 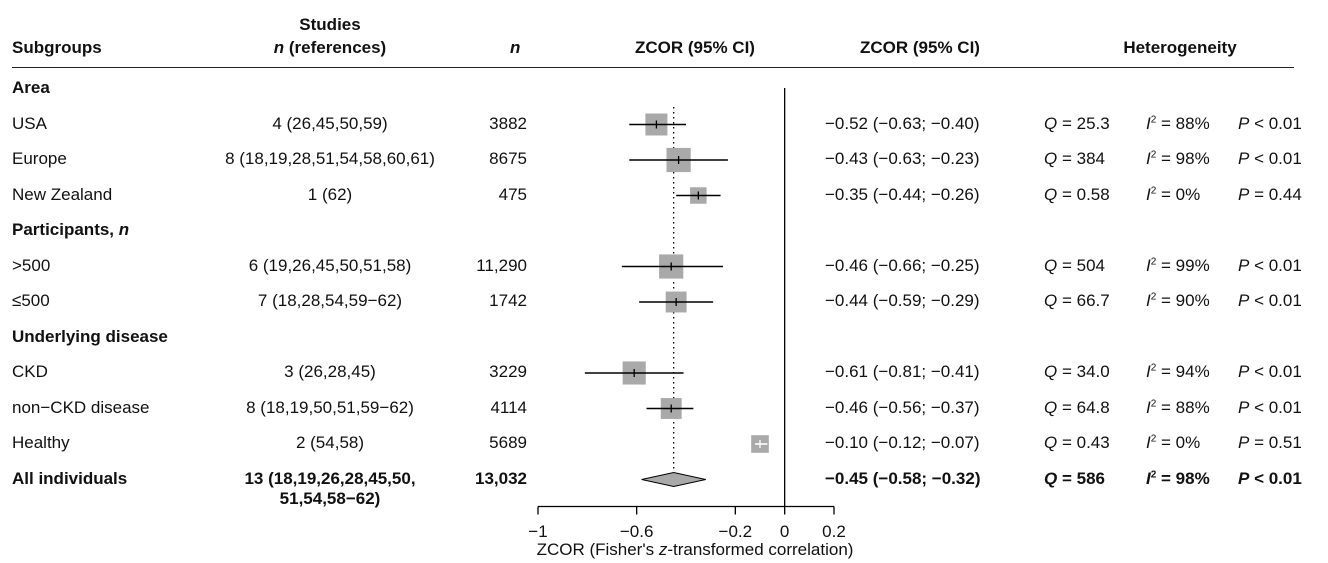 I want to click on row-n: 13,032, so click(x=501, y=478).